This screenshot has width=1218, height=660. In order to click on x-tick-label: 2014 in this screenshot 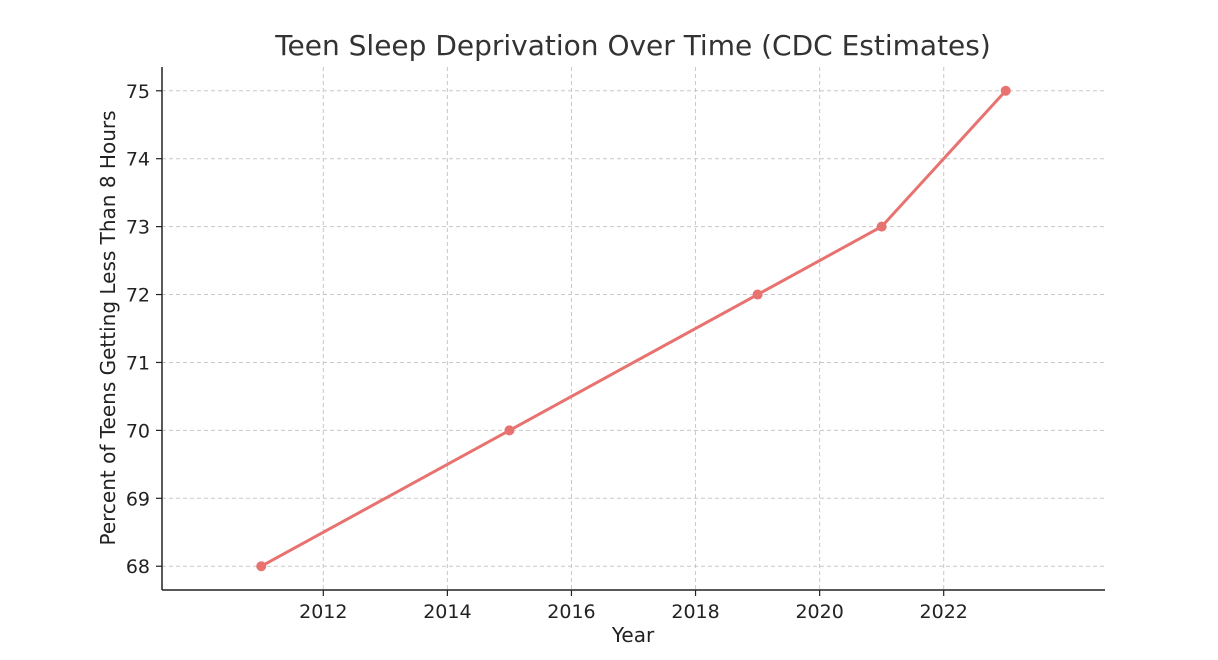, I will do `click(447, 612)`.